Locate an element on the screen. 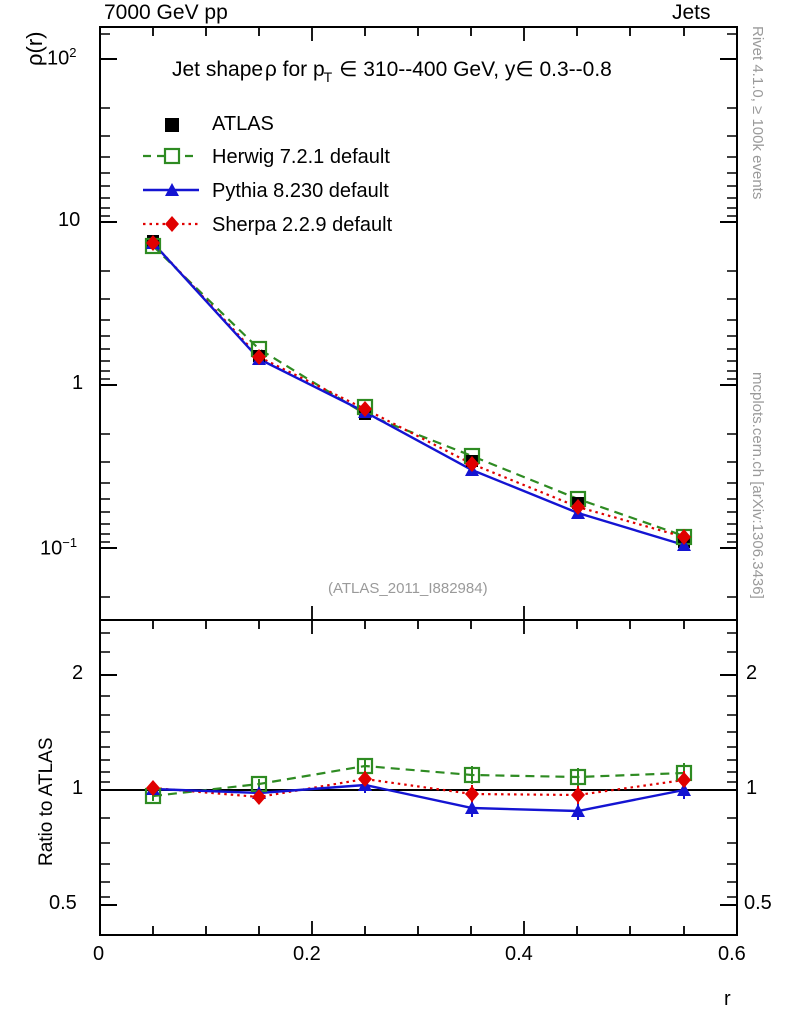  legend-marker-pythia is located at coordinates (171, 189).